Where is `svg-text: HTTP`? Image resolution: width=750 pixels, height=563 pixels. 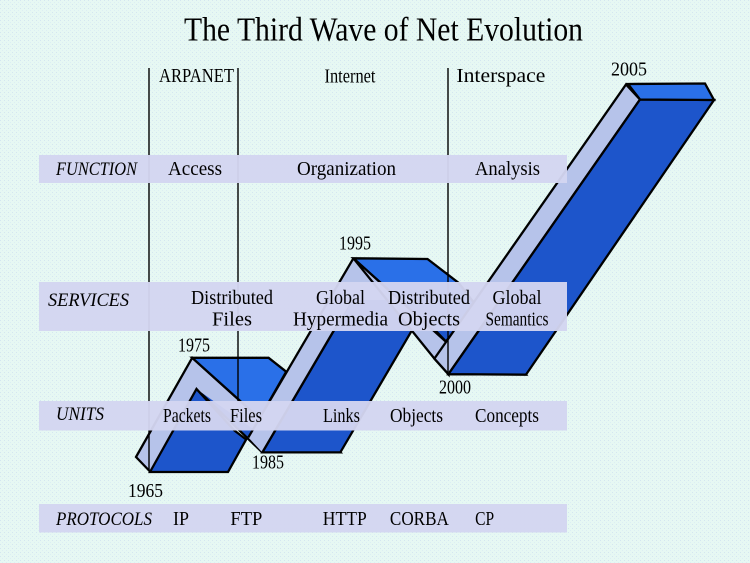
svg-text: HTTP is located at coordinates (345, 519).